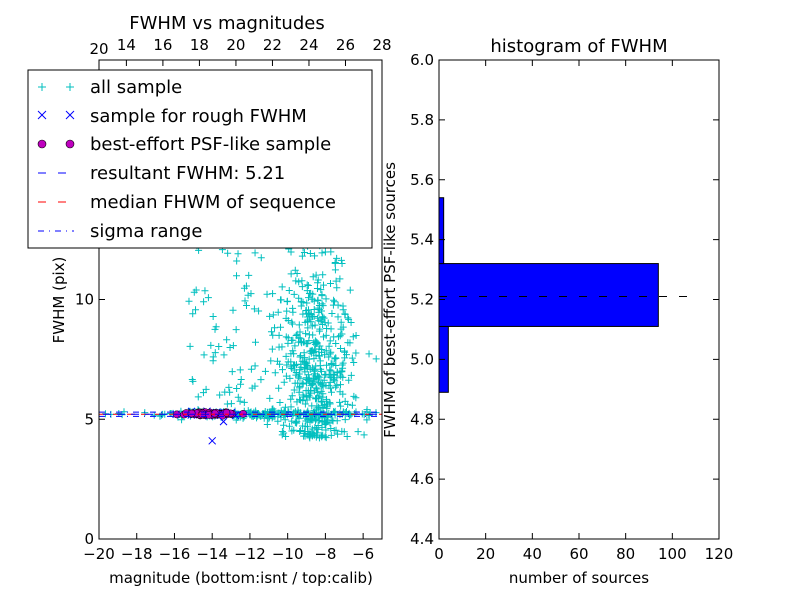 The image size is (800, 600). I want to click on hist-y-tick-label: 5.0, so click(422, 359).